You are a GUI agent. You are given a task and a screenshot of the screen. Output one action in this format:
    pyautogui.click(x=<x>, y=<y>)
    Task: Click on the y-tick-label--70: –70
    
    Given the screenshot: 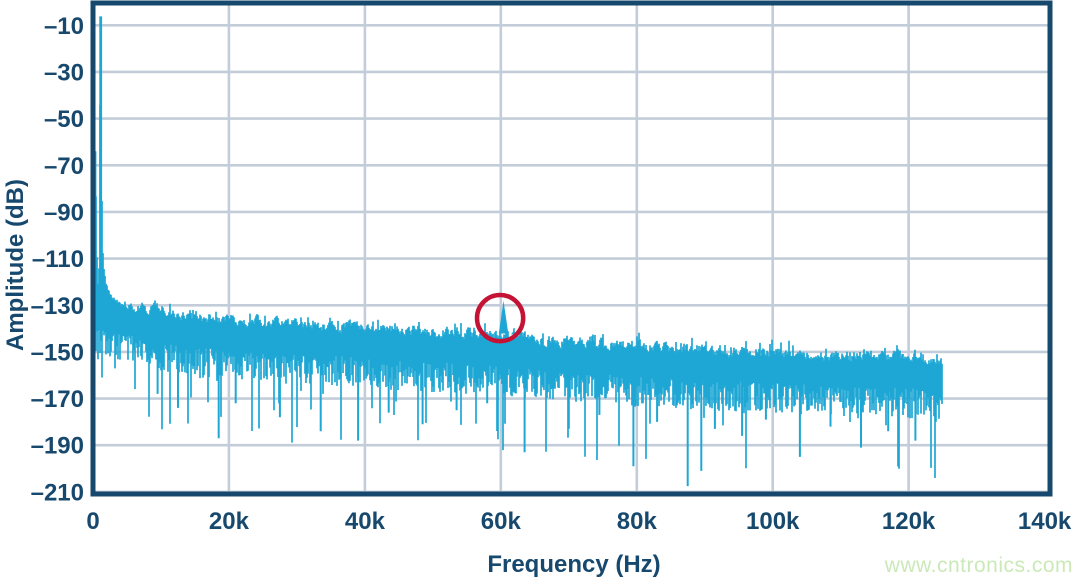 What is the action you would take?
    pyautogui.click(x=64, y=166)
    